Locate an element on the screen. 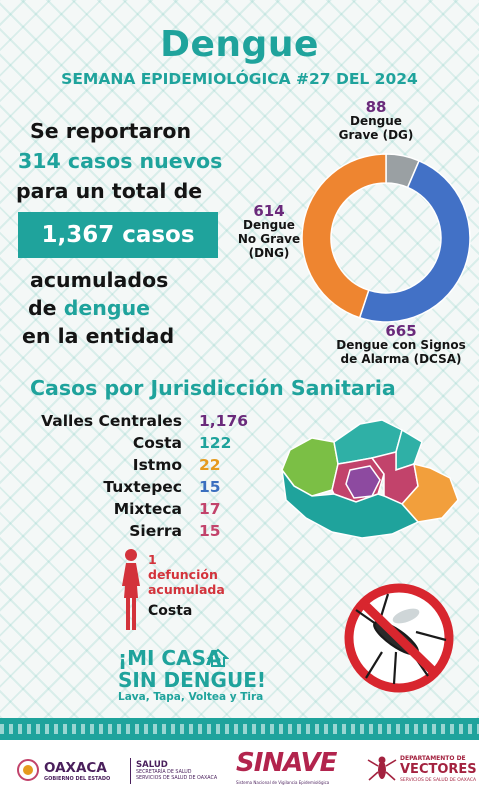 The image size is (479, 800). jurisdiction-value: 22 is located at coordinates (210, 465).